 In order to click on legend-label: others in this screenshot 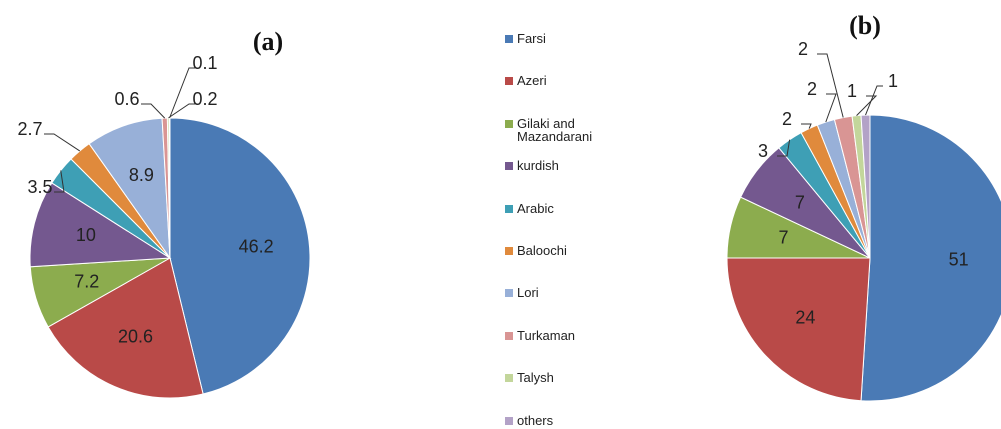, I will do `click(535, 420)`.